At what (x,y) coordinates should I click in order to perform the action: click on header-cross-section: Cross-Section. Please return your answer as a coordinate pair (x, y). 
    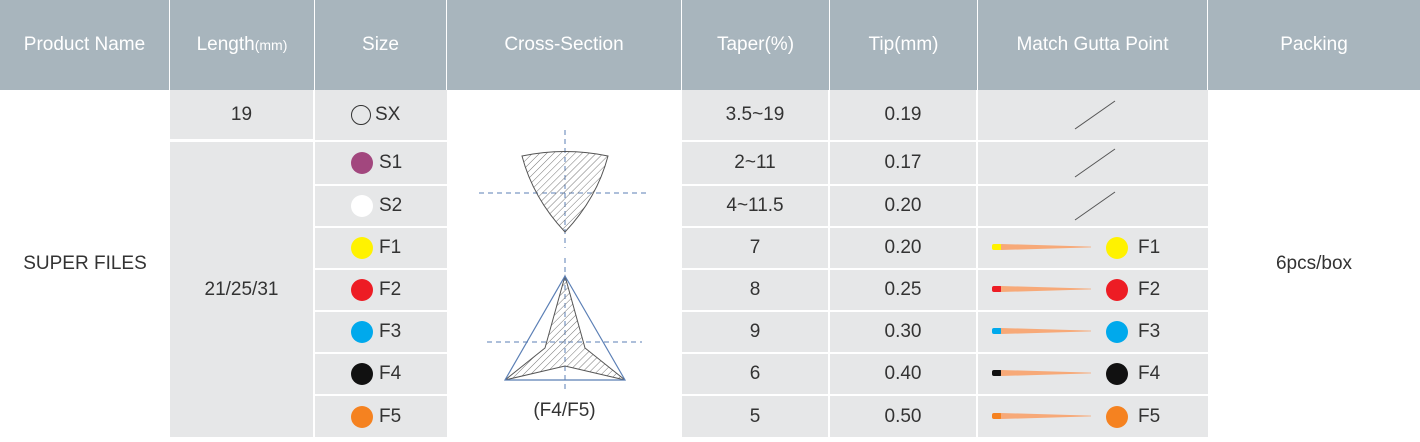
    Looking at the image, I should click on (564, 45).